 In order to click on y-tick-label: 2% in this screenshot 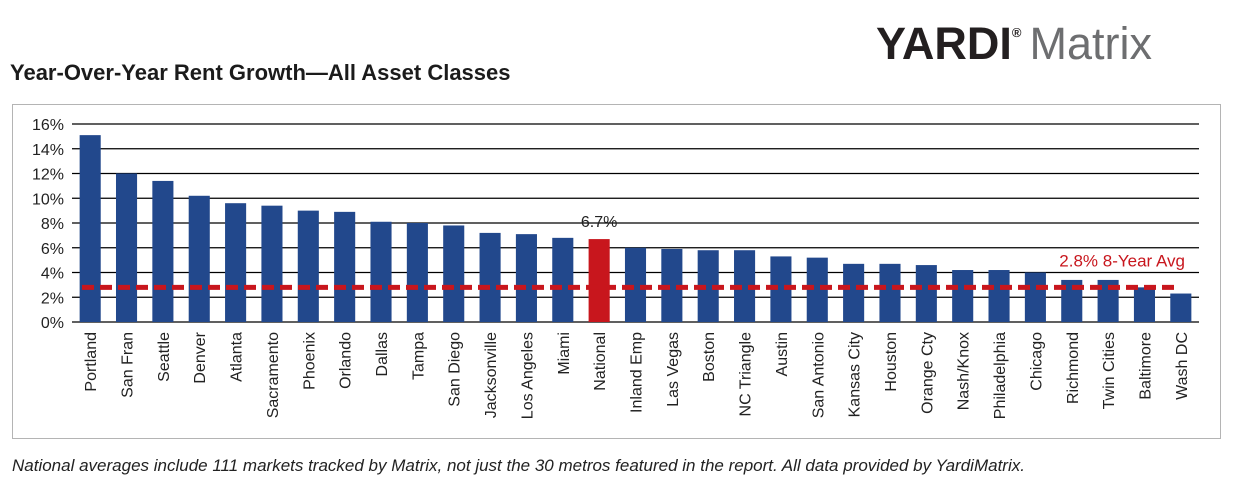, I will do `click(52, 298)`.